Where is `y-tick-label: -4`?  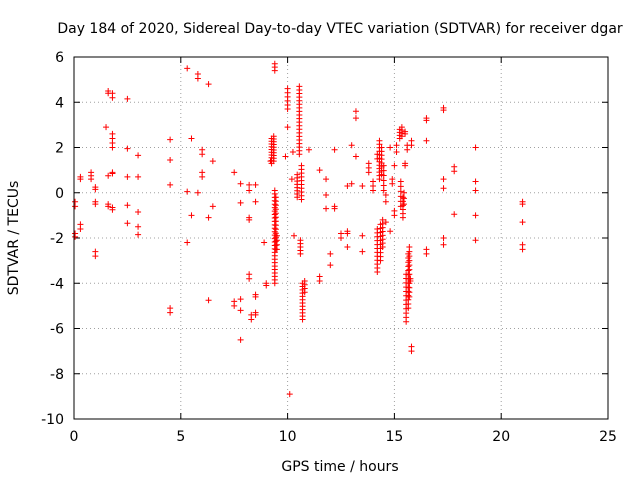
y-tick-label: -4 is located at coordinates (57, 284).